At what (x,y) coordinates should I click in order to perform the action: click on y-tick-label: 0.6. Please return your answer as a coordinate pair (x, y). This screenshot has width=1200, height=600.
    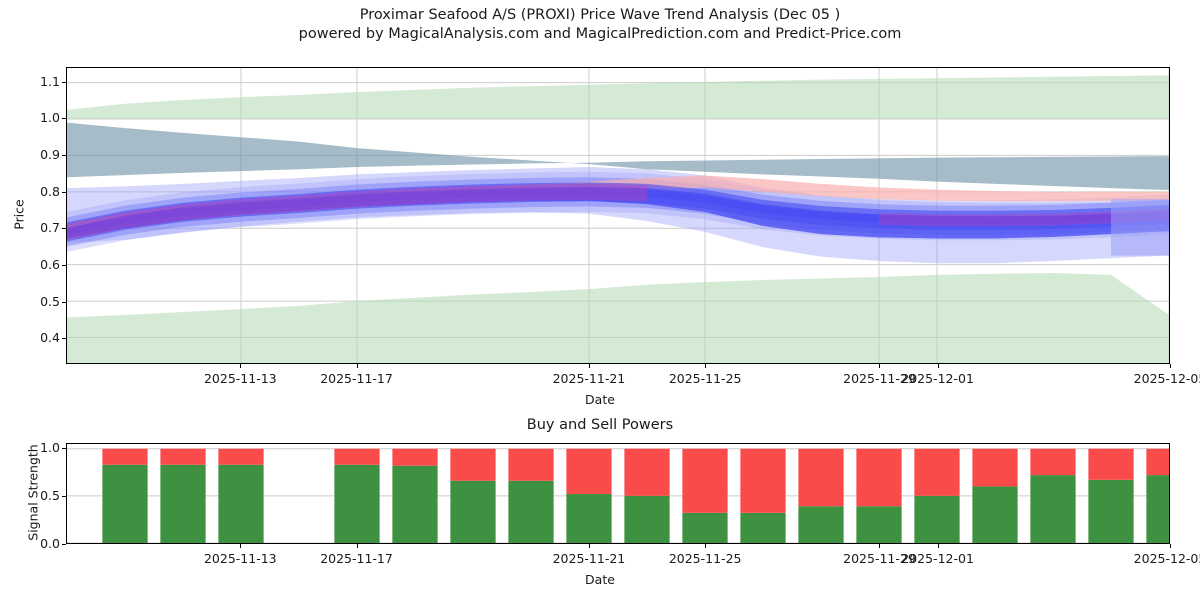
    Looking at the image, I should click on (50, 264).